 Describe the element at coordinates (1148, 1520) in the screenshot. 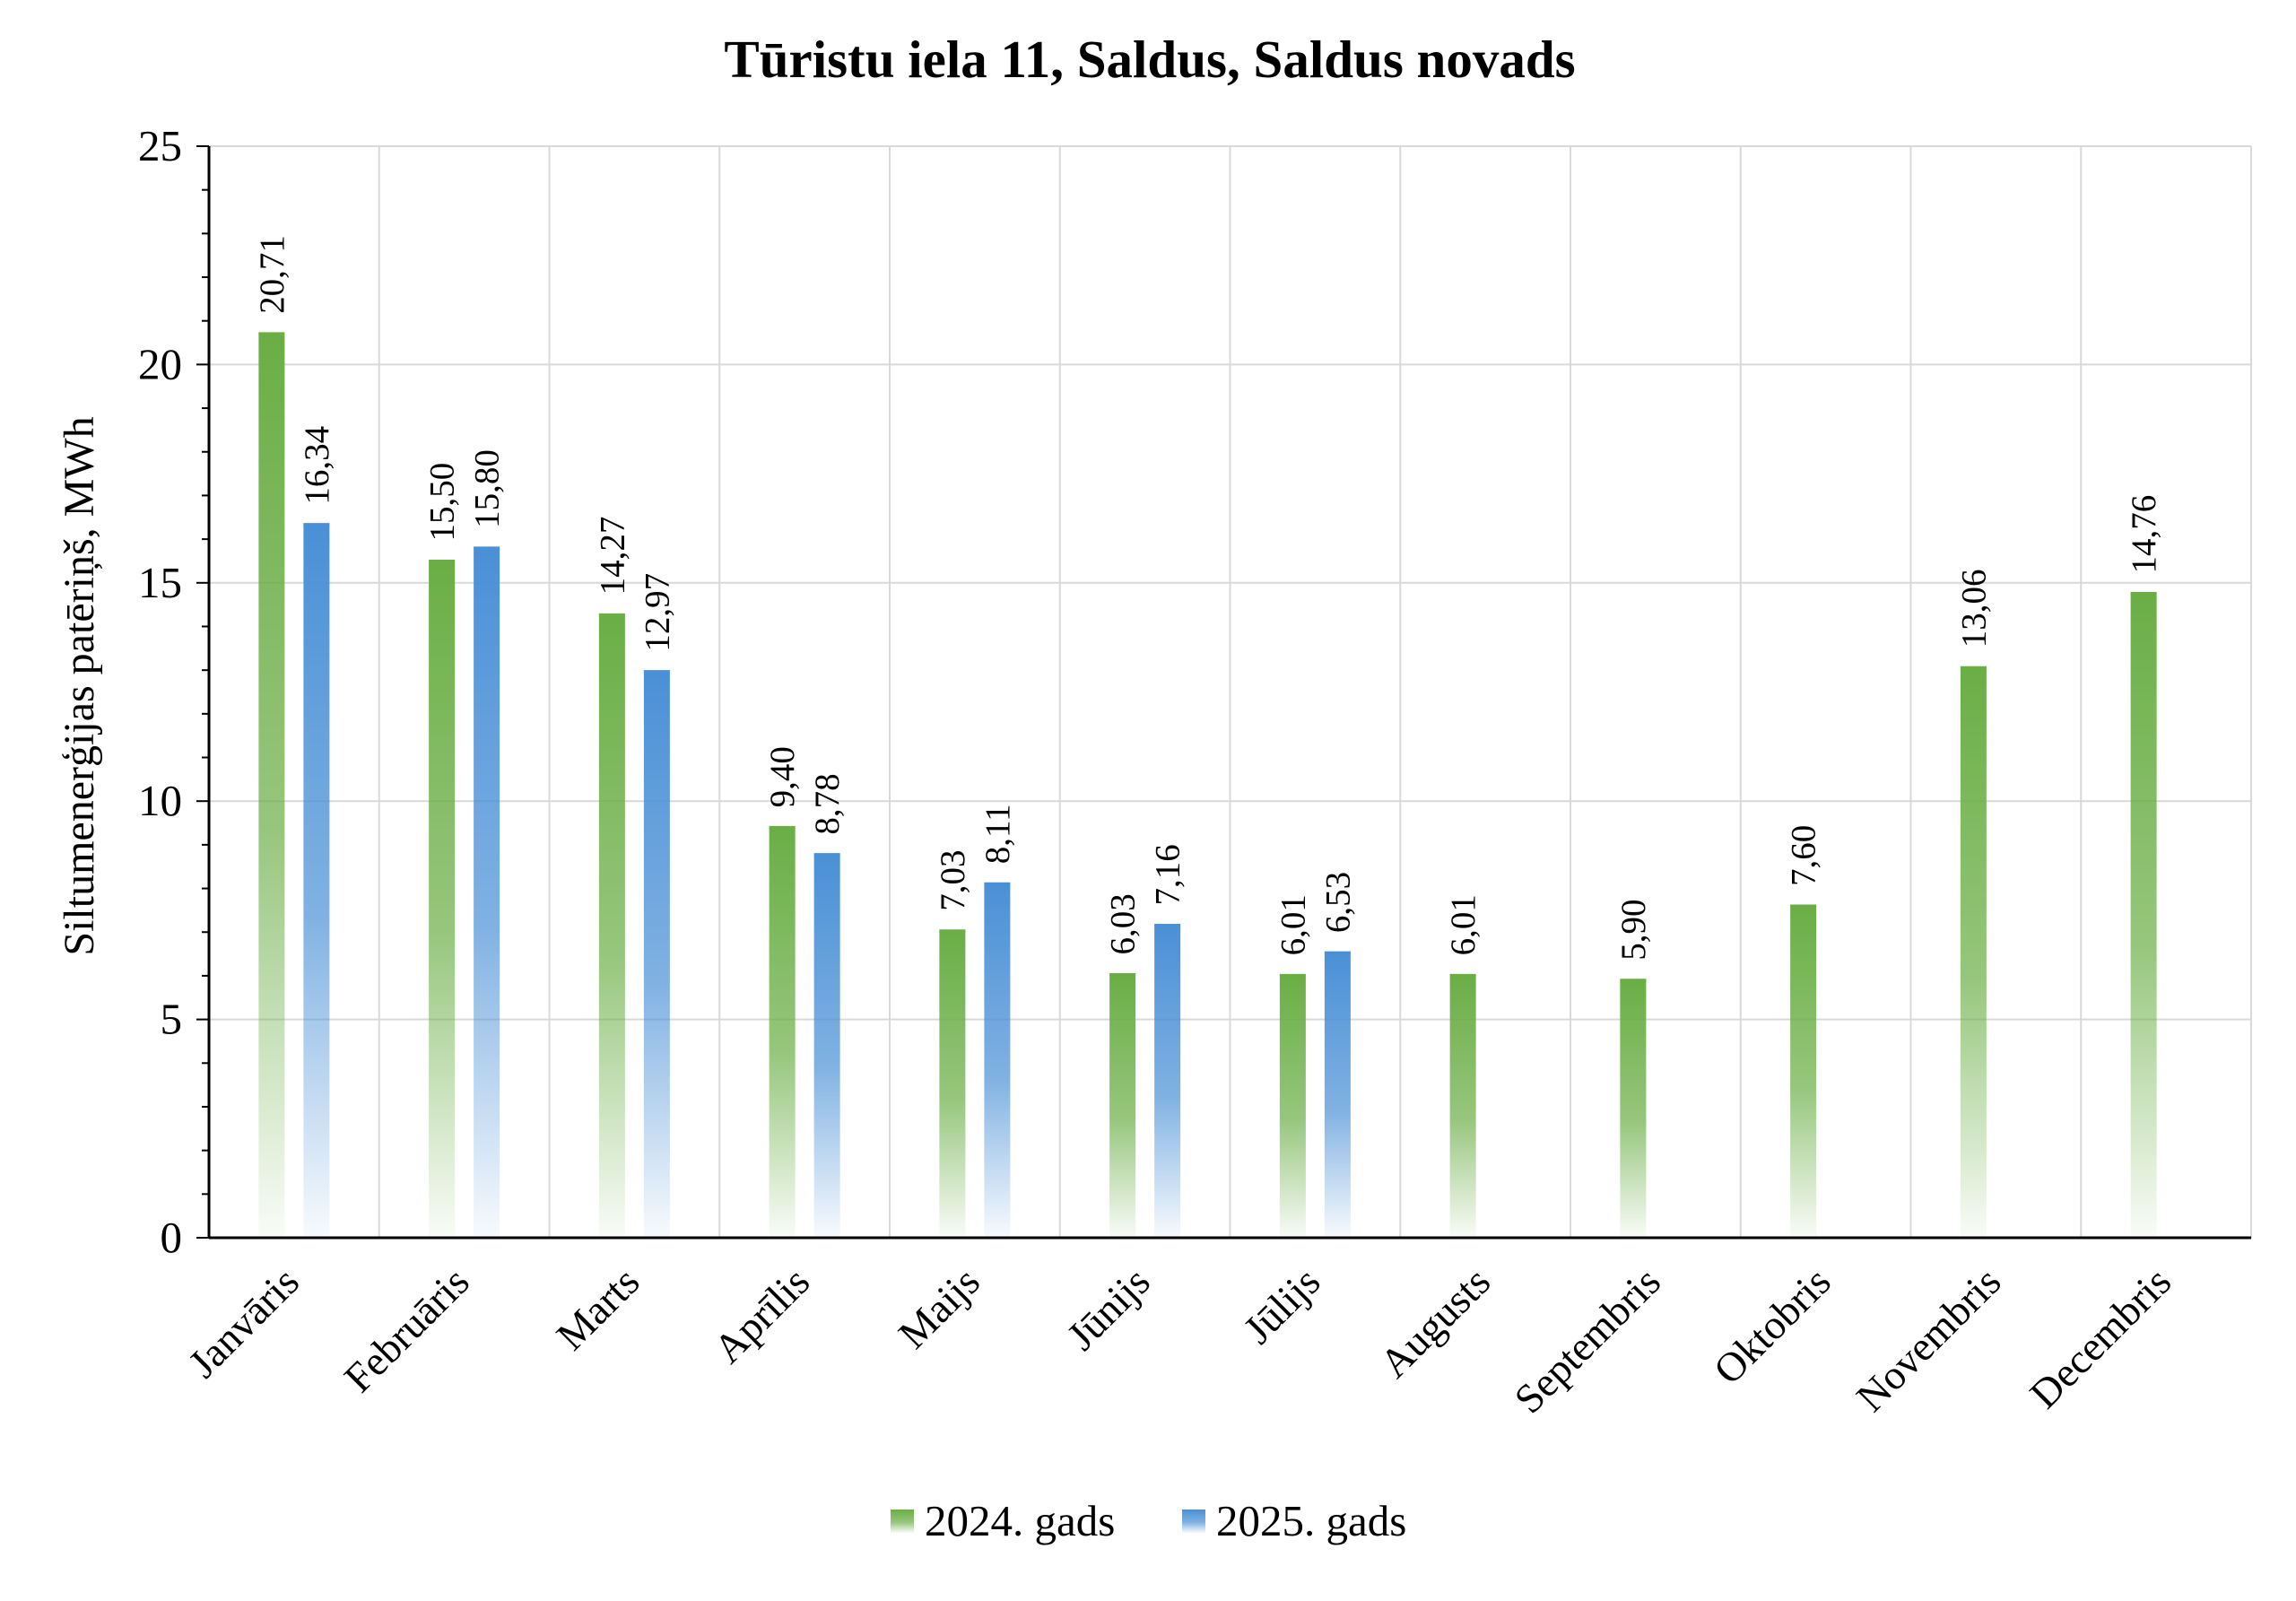

I see `legend: 2024. gads 2025. gads` at that location.